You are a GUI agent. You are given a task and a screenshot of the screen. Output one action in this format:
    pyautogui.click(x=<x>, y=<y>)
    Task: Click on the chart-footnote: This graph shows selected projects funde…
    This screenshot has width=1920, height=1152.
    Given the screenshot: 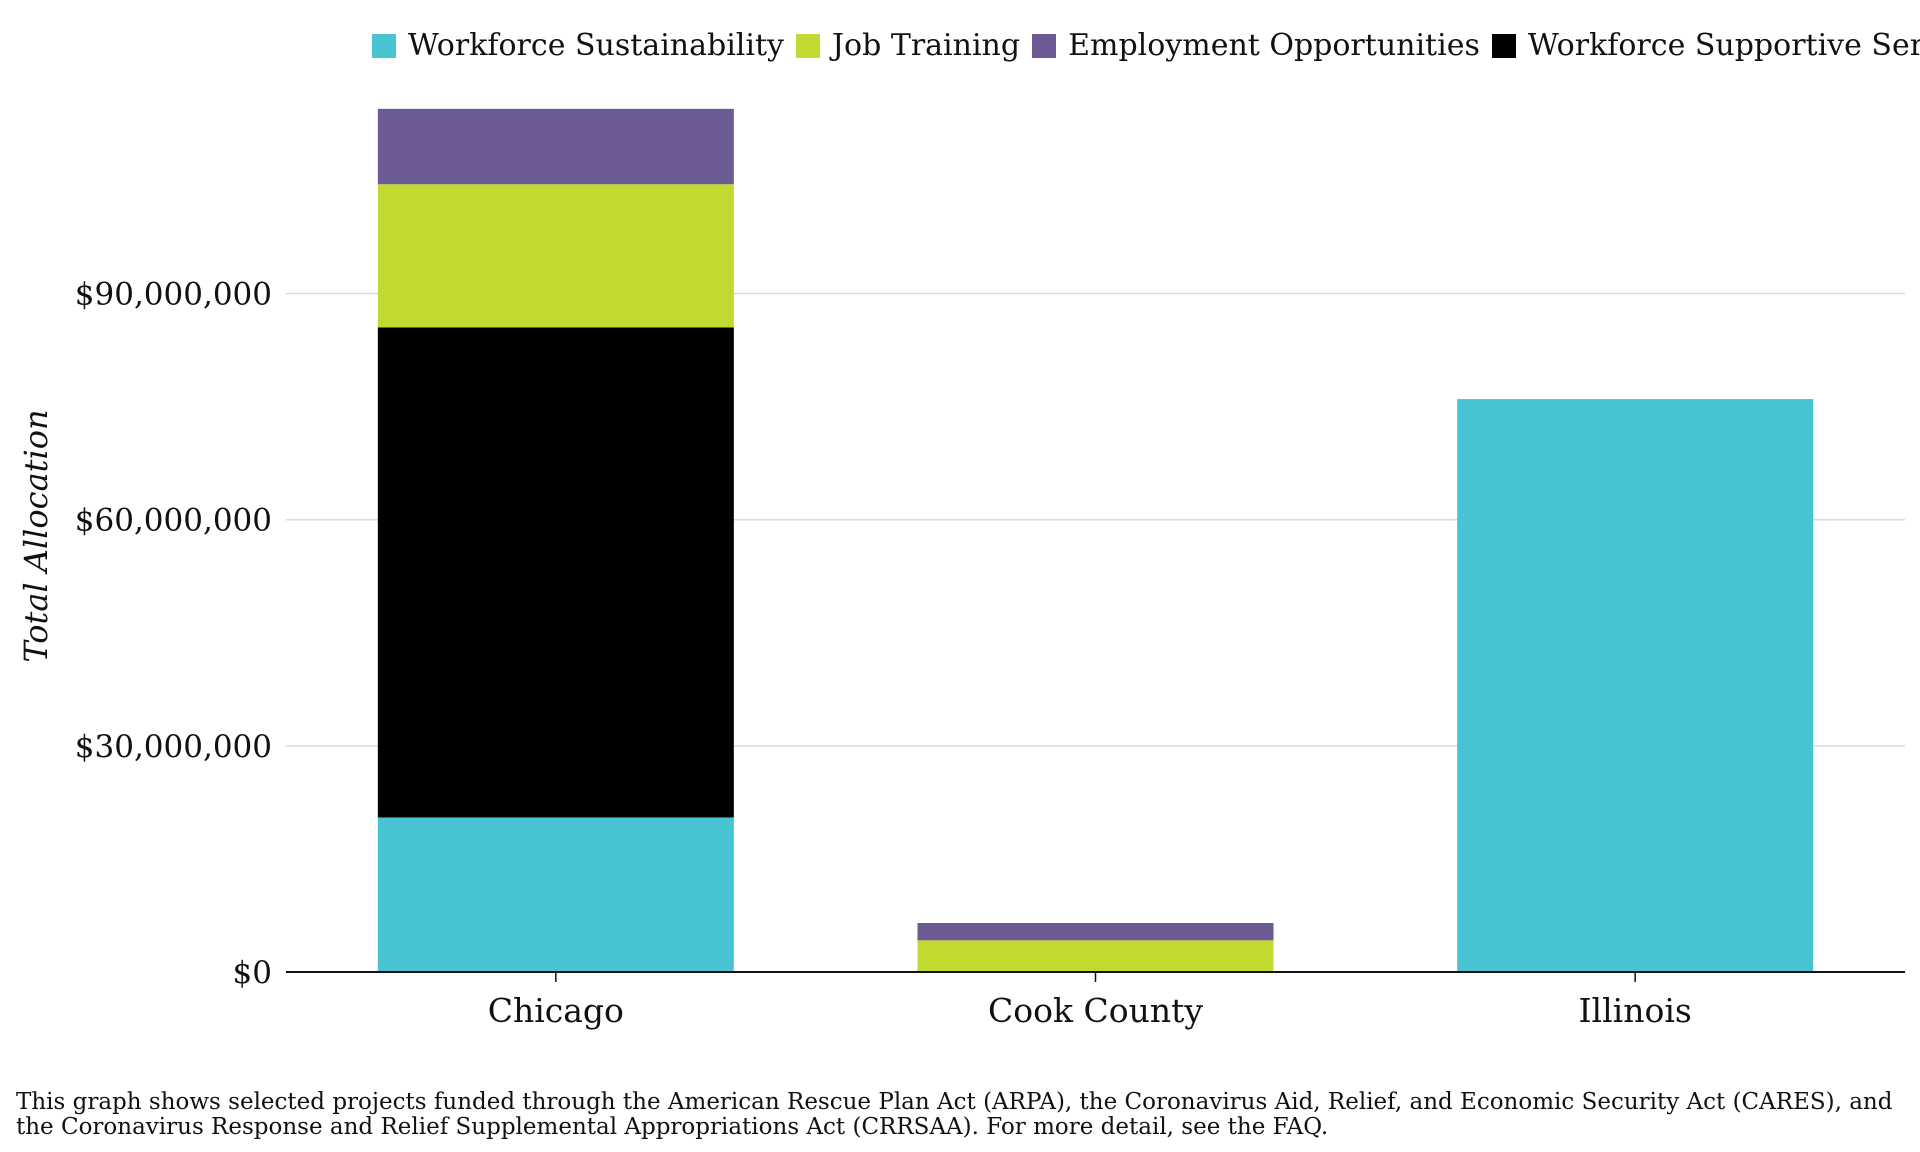 What is the action you would take?
    pyautogui.click(x=954, y=1114)
    